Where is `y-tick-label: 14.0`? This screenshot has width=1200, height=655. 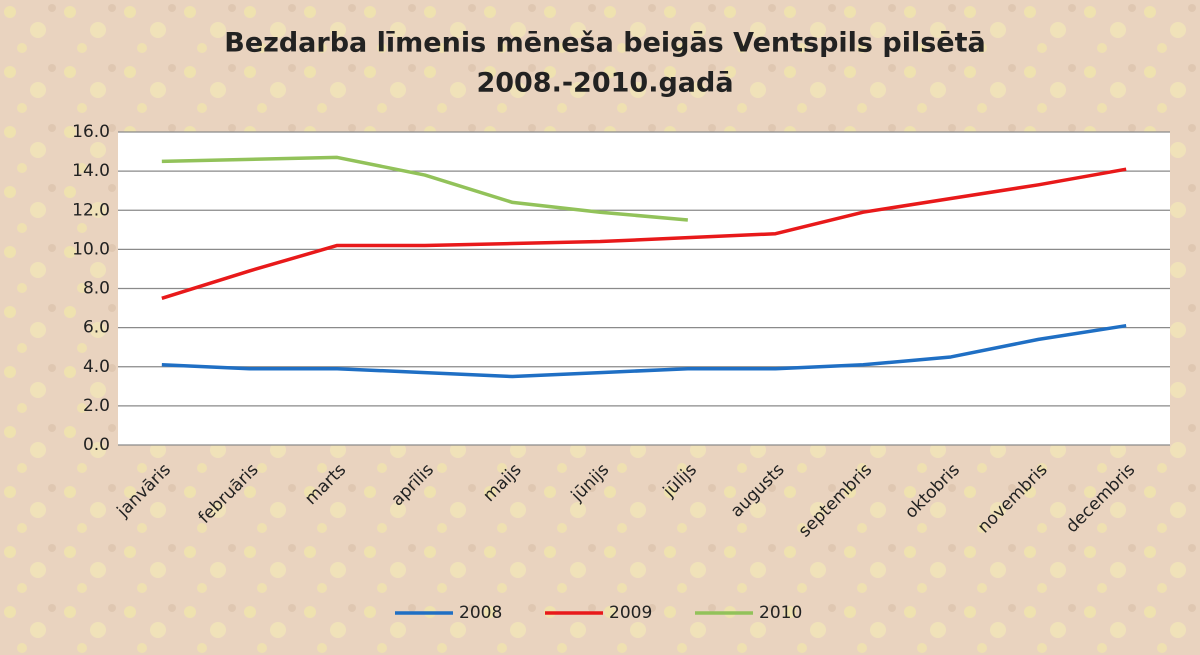
y-tick-label: 14.0 is located at coordinates (91, 171).